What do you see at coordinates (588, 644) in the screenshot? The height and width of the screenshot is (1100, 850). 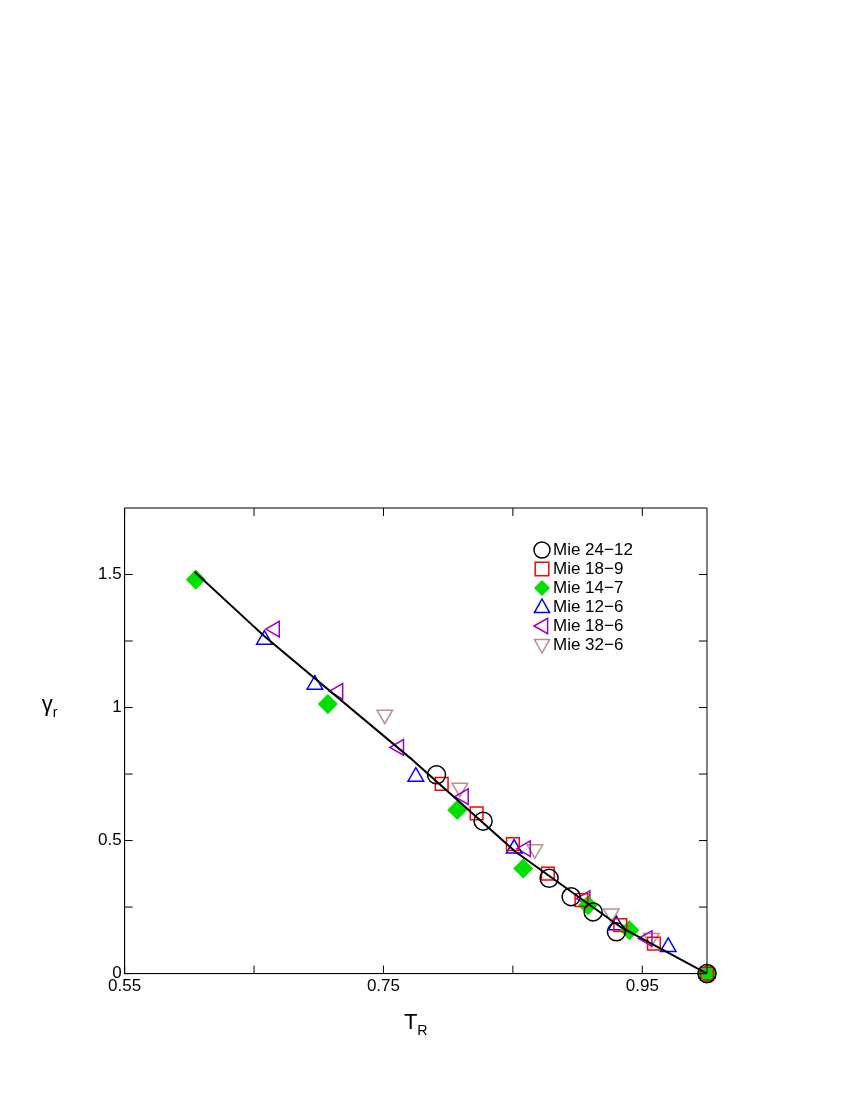 I see `legend-label: Mie 32−6` at bounding box center [588, 644].